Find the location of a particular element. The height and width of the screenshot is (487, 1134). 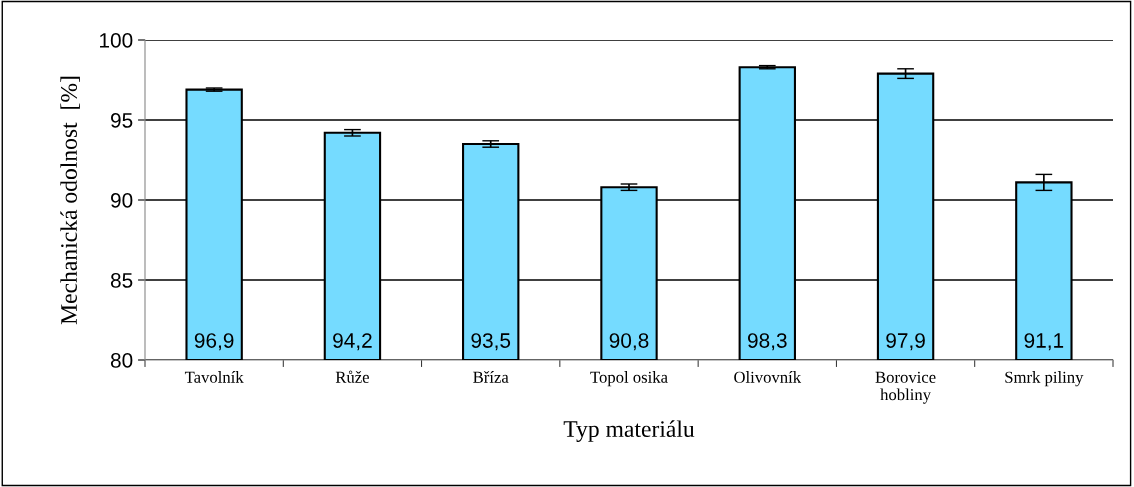

x-tick-label: Bříza is located at coordinates (491, 377).